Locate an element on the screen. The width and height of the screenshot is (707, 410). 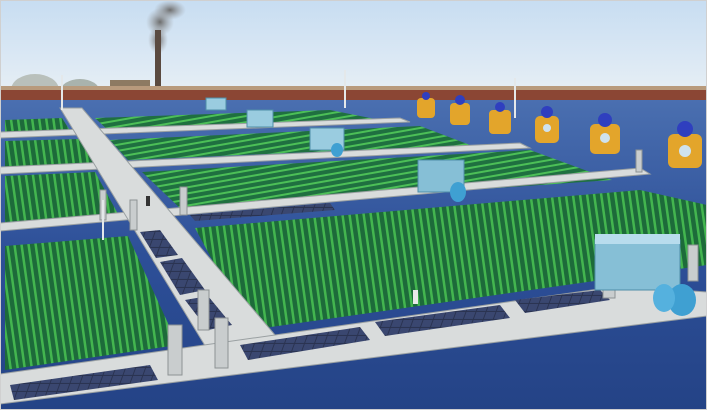
buoys is located at coordinates (559, 130).